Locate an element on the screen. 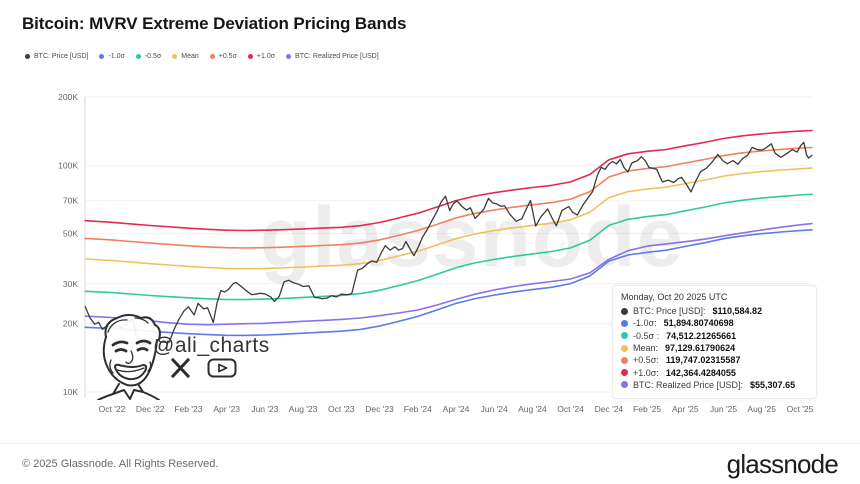 This screenshot has width=860, height=484. tooltip-label: +0.5σ: is located at coordinates (646, 360).